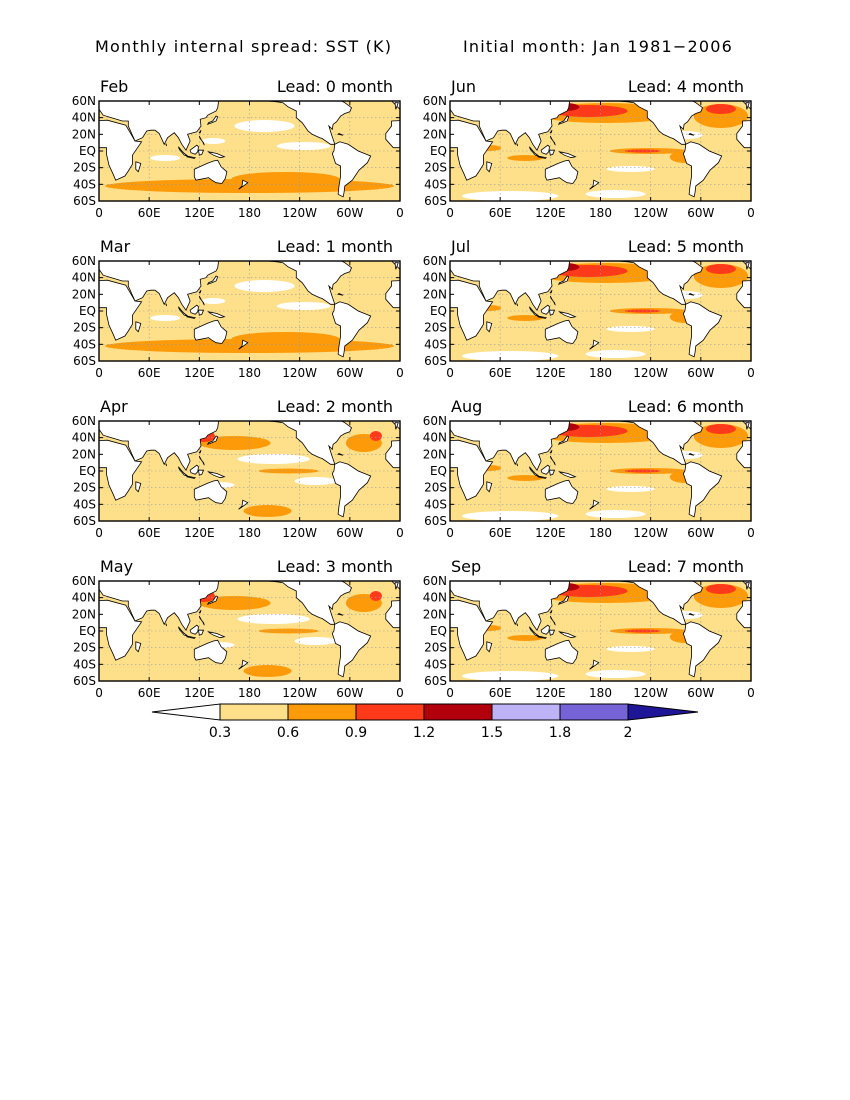 The width and height of the screenshot is (850, 1100). I want to click on colorbar-level-label: 1.2, so click(424, 733).